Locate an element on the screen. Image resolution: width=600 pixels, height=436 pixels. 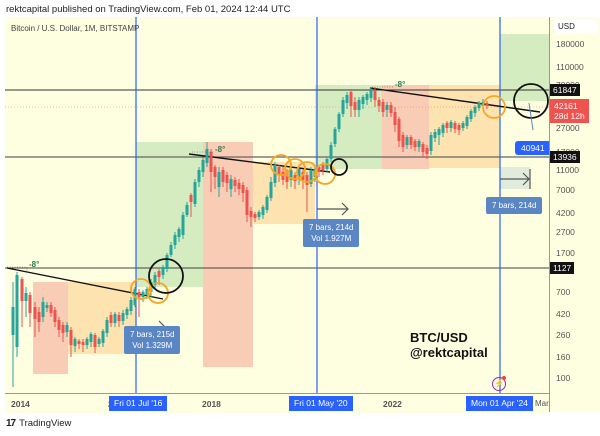
price-tick: 180000 is located at coordinates (570, 44).